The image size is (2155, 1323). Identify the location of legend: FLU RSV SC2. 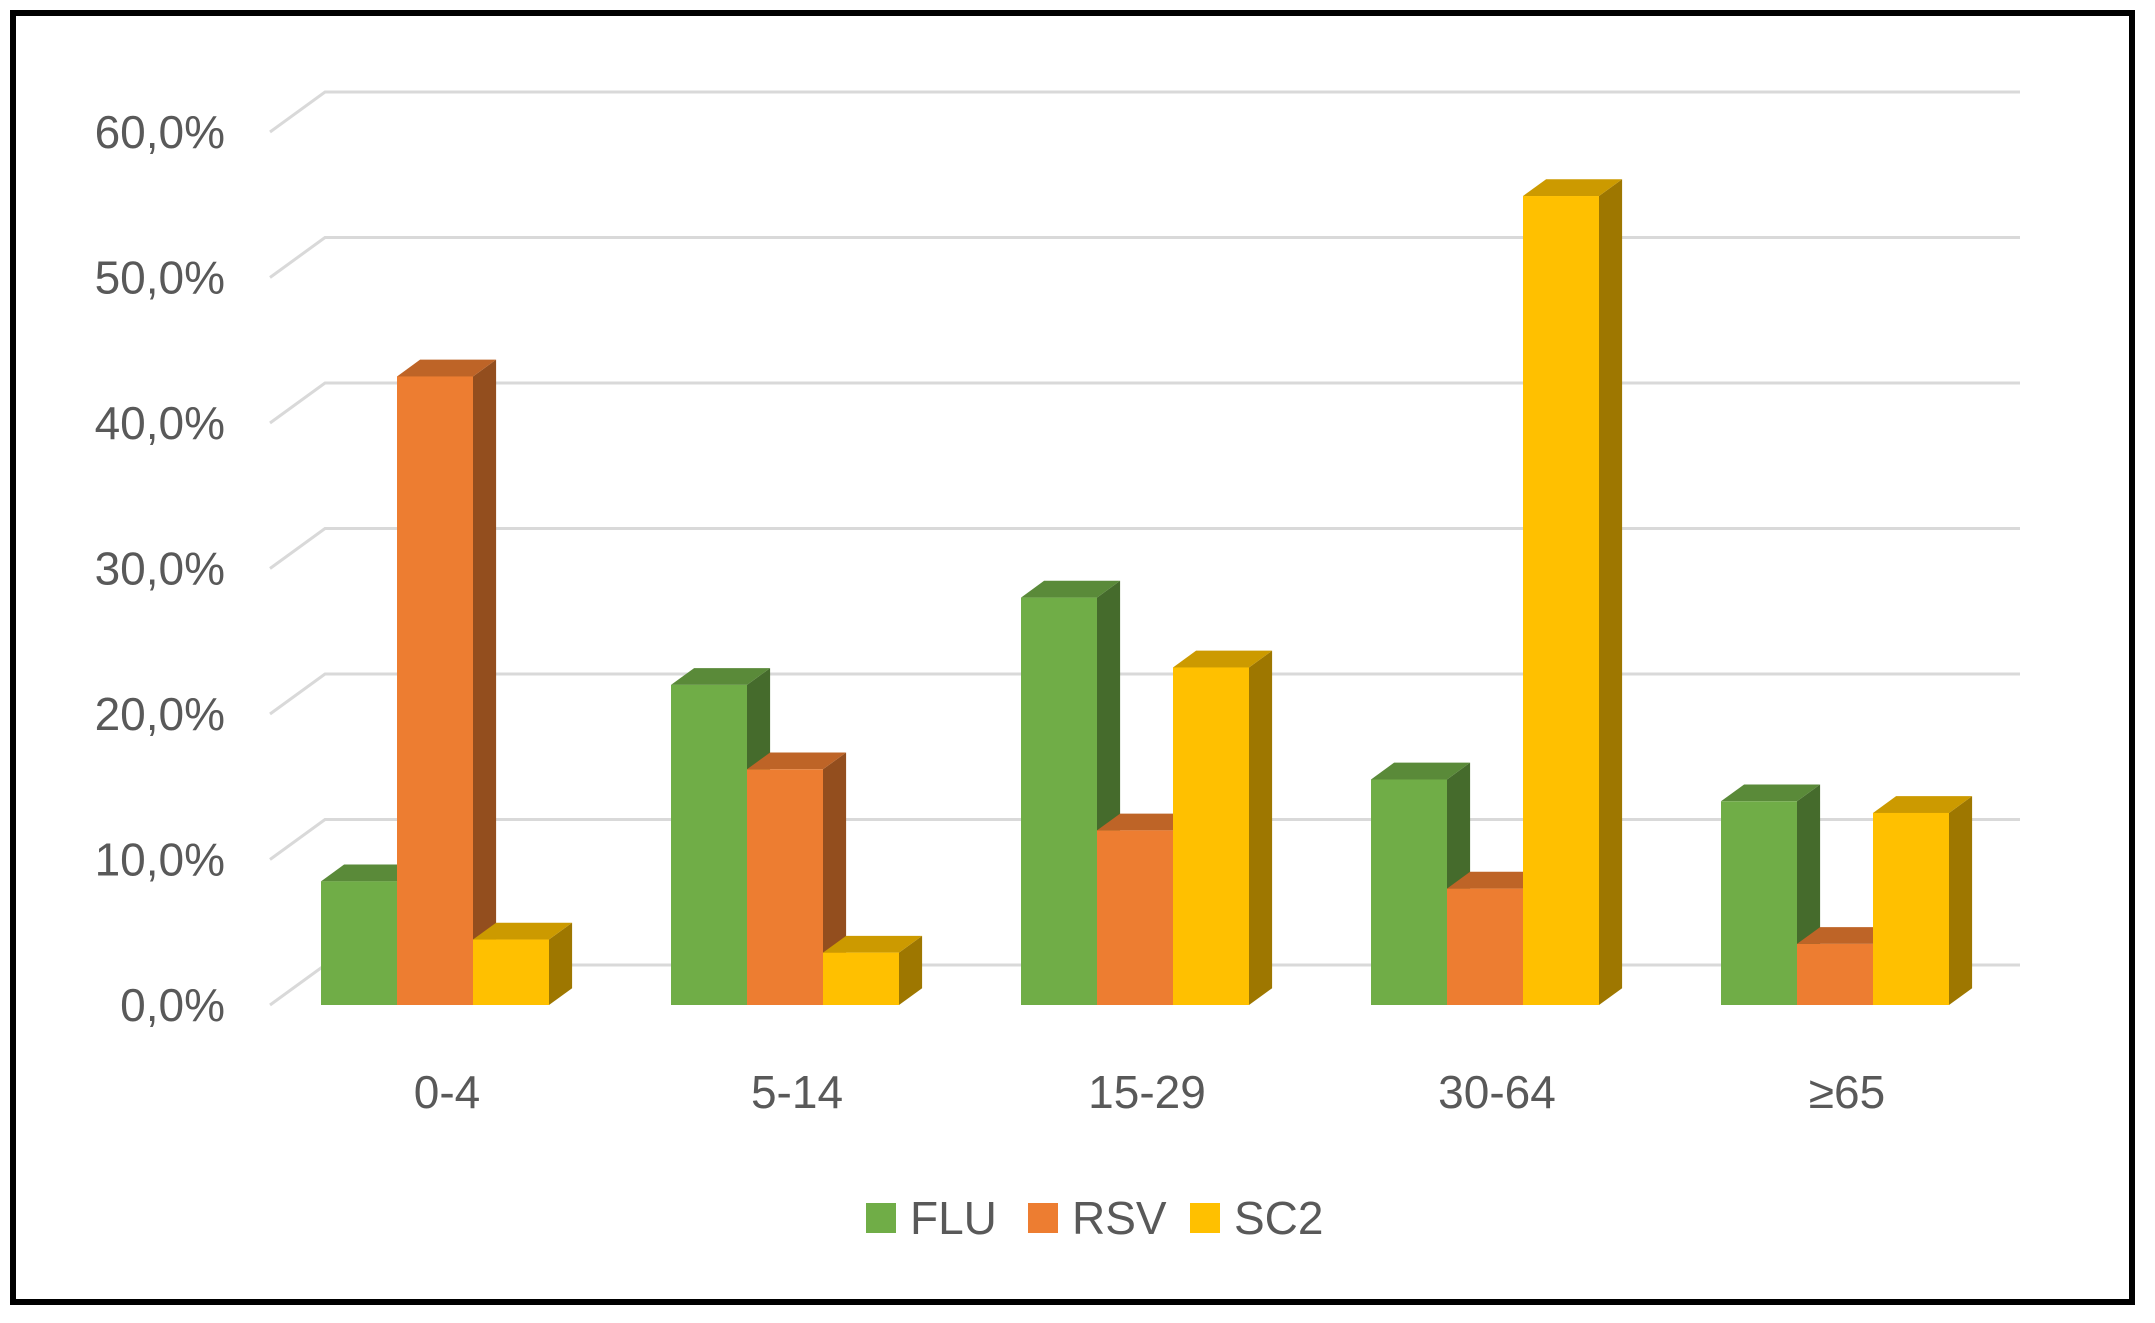
(1094, 1218).